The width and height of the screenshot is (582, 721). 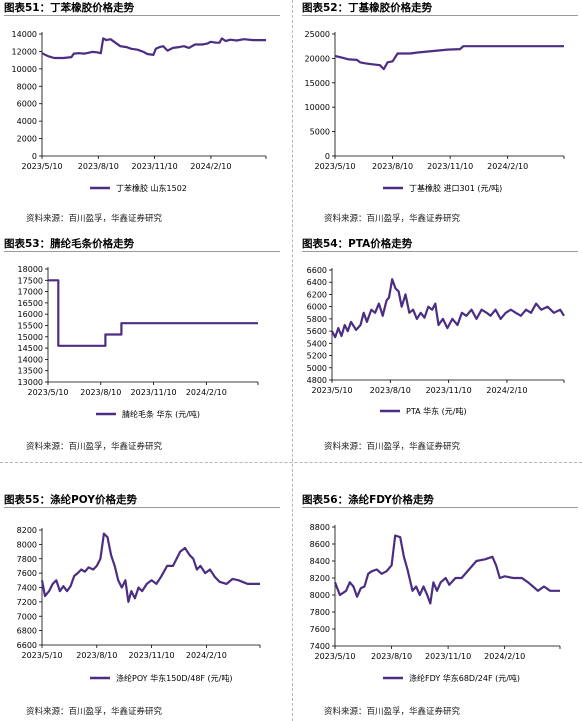 I want to click on y-tick-label: 13500, so click(x=30, y=371).